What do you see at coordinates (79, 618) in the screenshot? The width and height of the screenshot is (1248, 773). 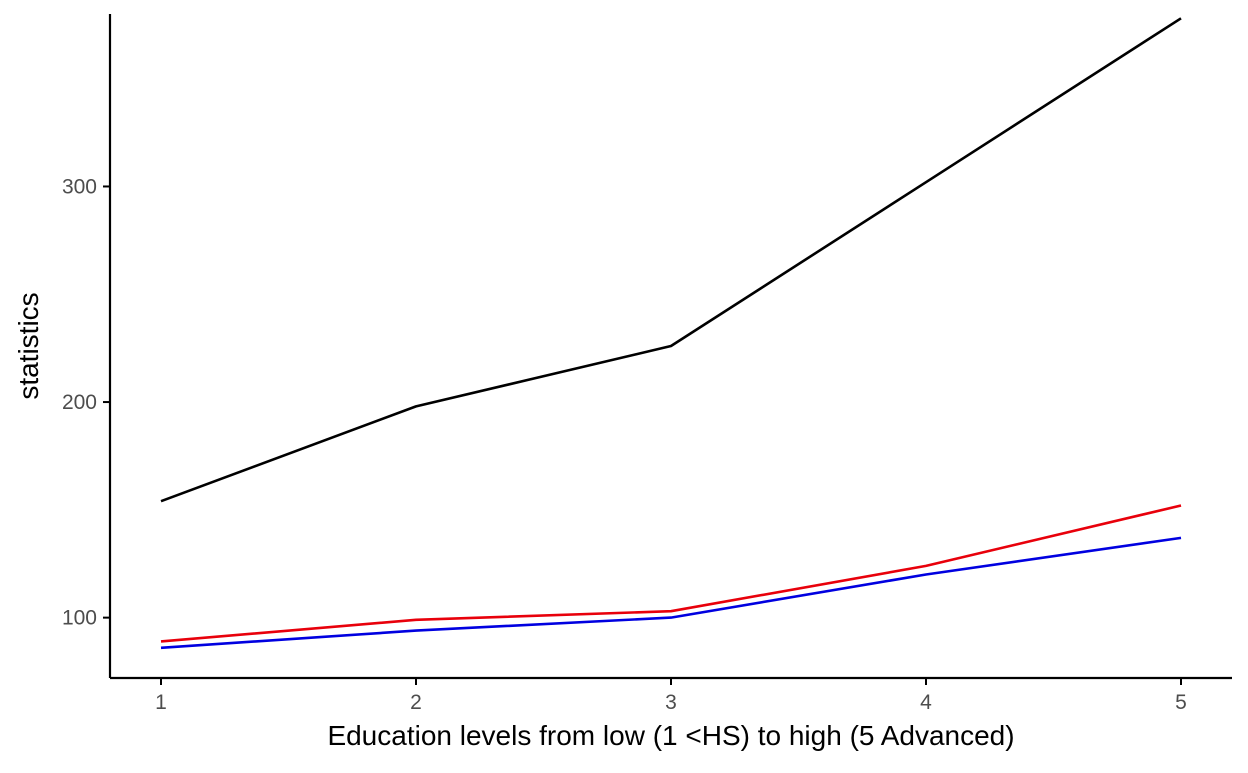 I see `y-tick-label: 100` at bounding box center [79, 618].